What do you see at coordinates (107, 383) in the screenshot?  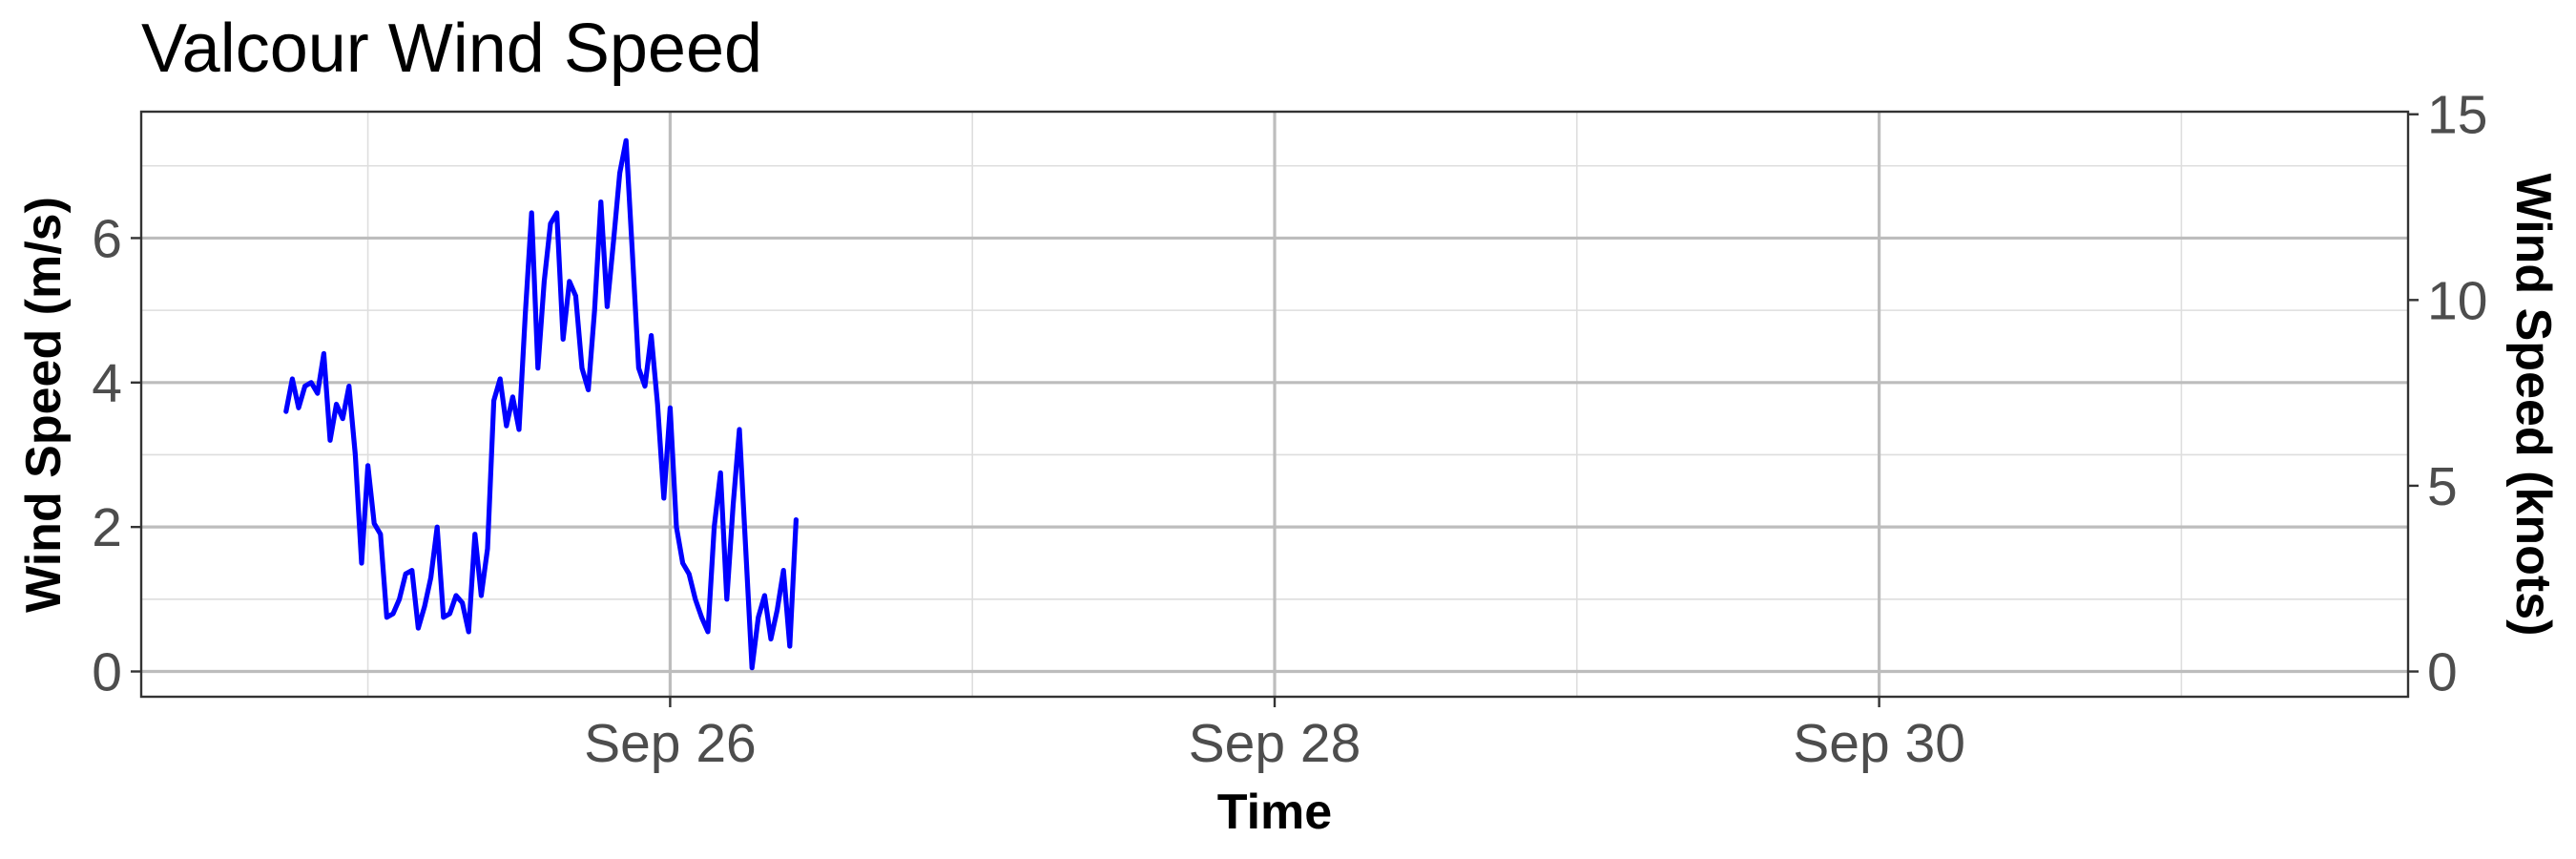 I see `y-tick-label-left: 4` at bounding box center [107, 383].